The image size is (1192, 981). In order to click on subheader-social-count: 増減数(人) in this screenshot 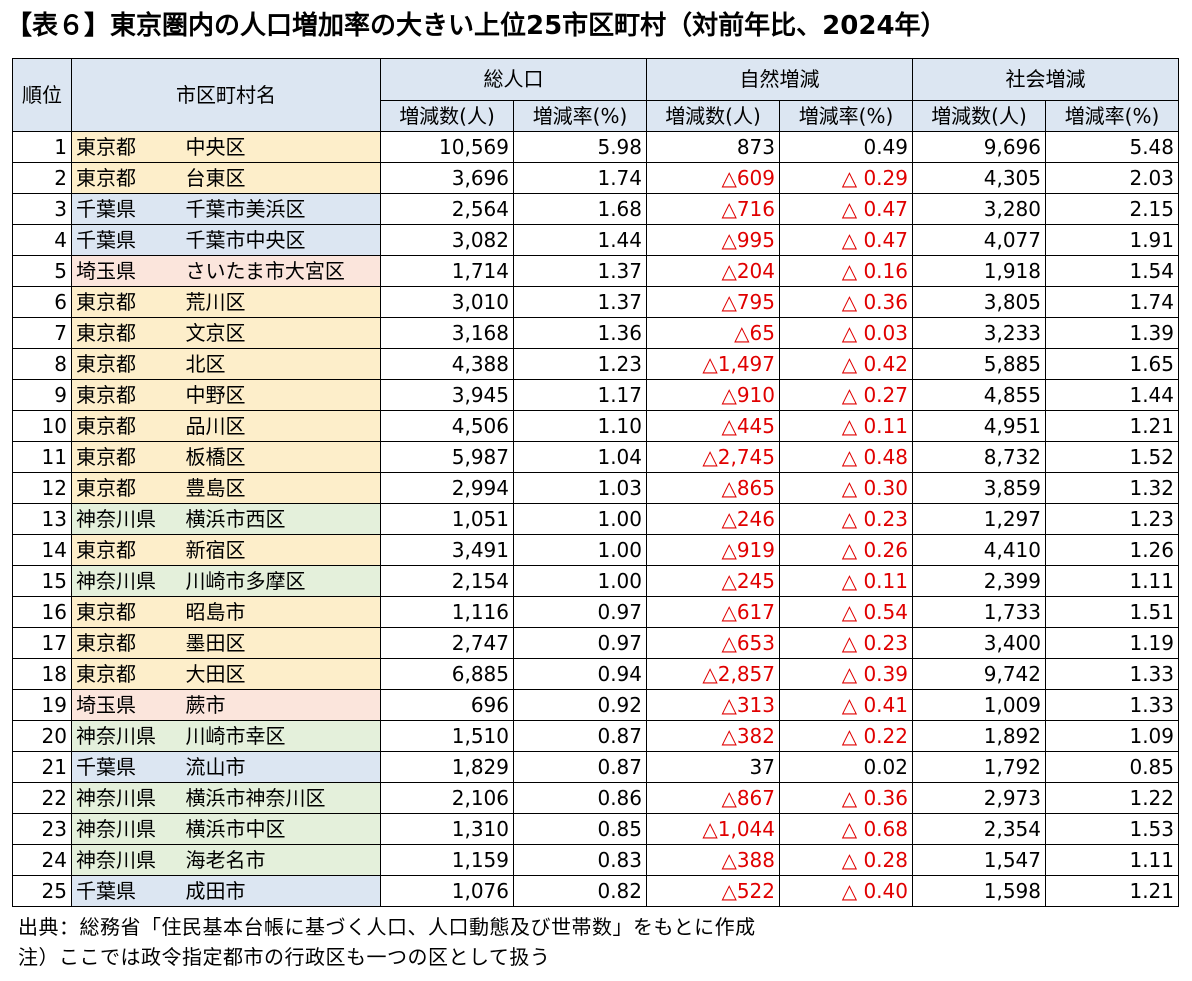, I will do `click(979, 116)`.